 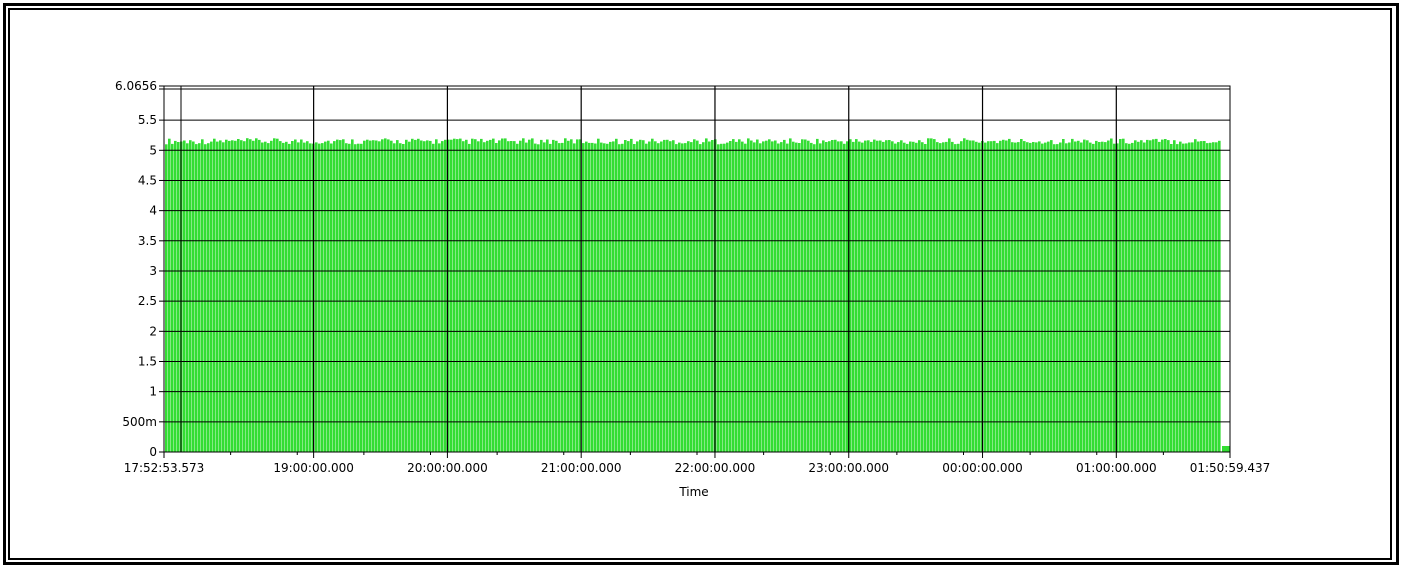 I want to click on y-tick-label: 1, so click(x=153, y=392).